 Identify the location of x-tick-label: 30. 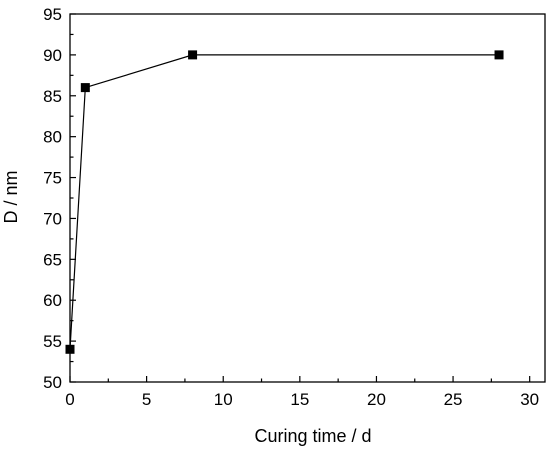
(529, 399).